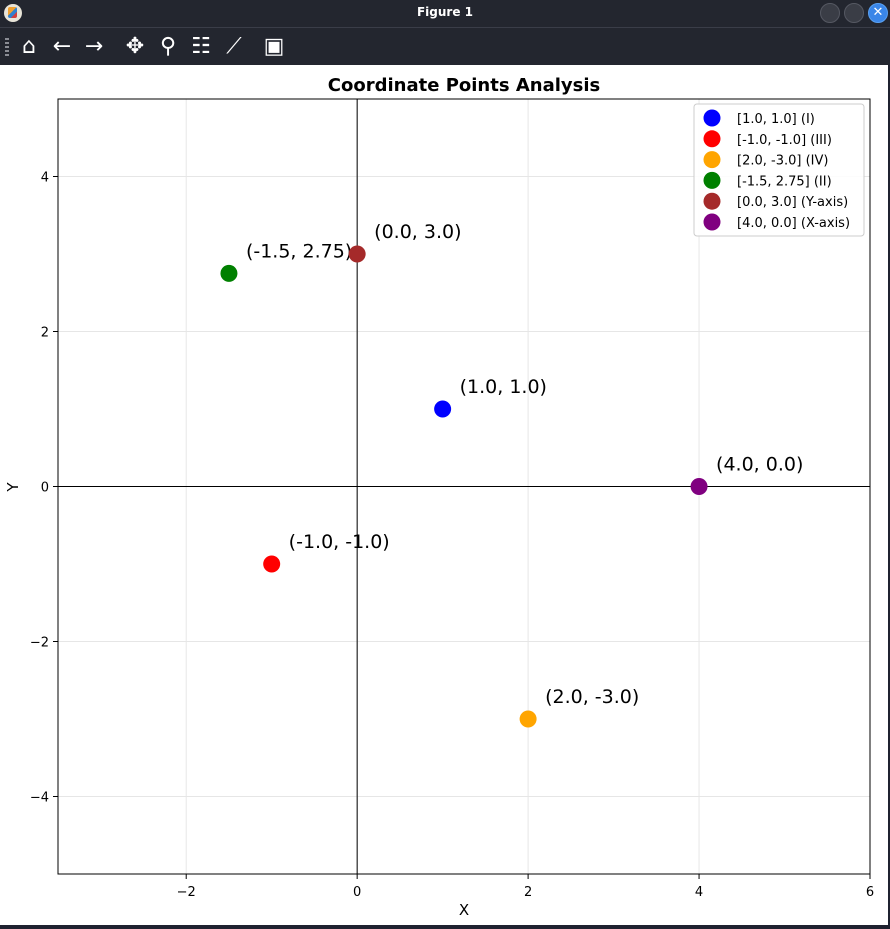 This screenshot has height=929, width=890. I want to click on legend-entry: [4.0, 0.0] (X-axis), so click(793, 223).